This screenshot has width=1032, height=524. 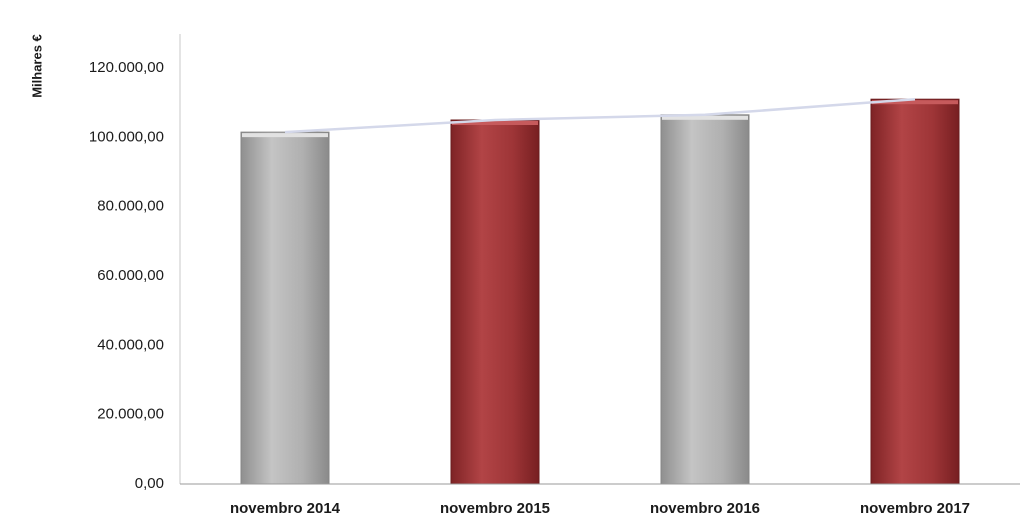 I want to click on trend-line, so click(x=600, y=115).